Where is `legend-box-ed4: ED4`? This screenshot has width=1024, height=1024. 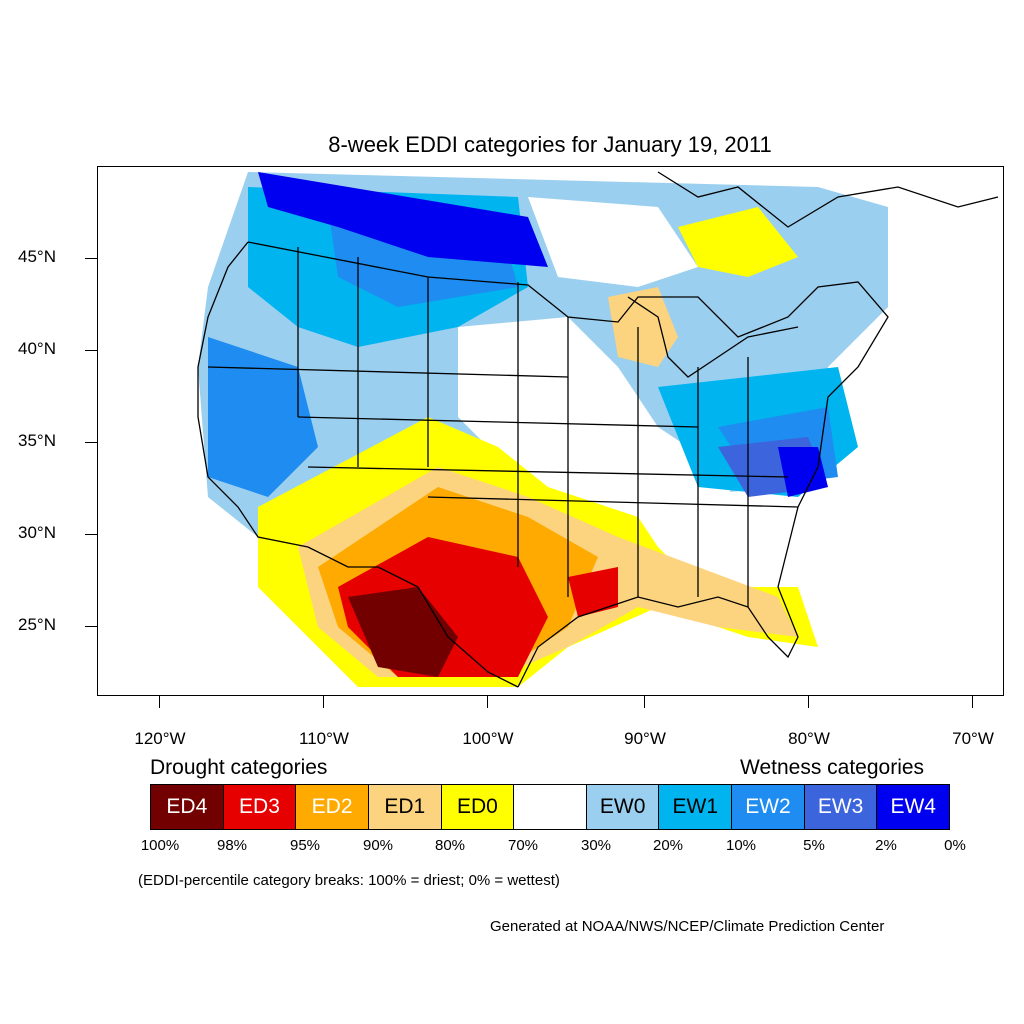 legend-box-ed4: ED4 is located at coordinates (187, 807).